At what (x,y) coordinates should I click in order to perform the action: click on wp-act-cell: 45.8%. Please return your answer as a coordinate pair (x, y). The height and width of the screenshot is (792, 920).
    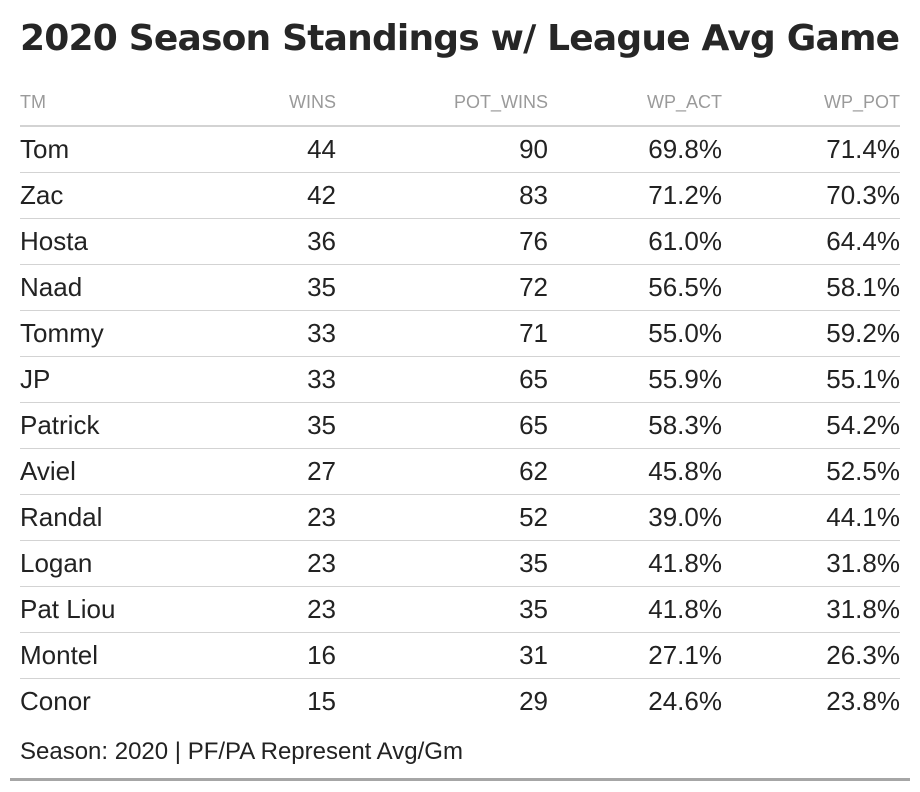
    Looking at the image, I should click on (635, 471).